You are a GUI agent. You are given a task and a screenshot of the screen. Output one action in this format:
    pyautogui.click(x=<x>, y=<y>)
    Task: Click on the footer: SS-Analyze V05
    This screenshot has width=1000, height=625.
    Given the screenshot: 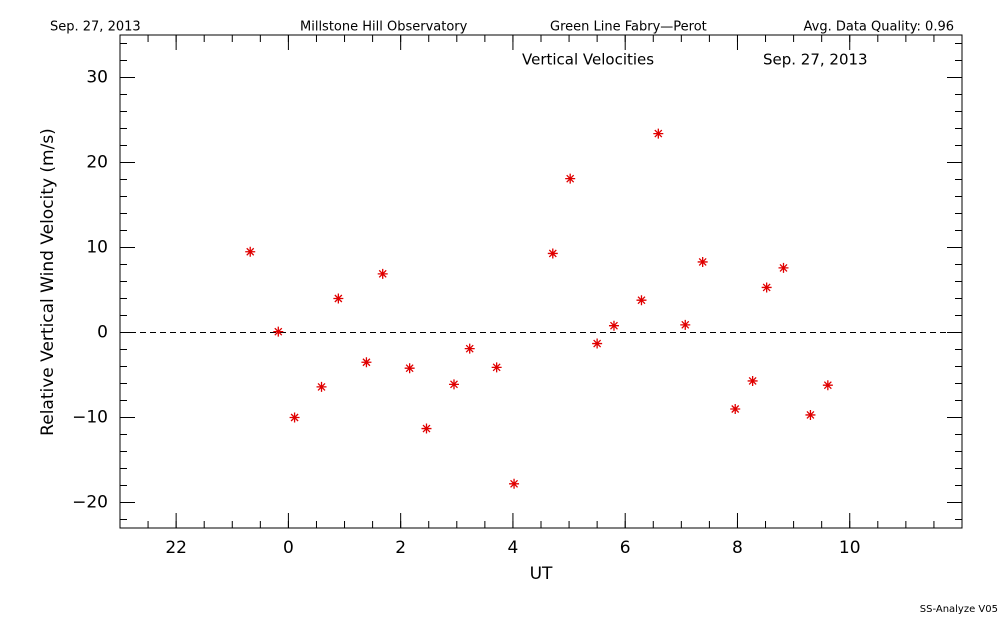 What is the action you would take?
    pyautogui.click(x=959, y=609)
    